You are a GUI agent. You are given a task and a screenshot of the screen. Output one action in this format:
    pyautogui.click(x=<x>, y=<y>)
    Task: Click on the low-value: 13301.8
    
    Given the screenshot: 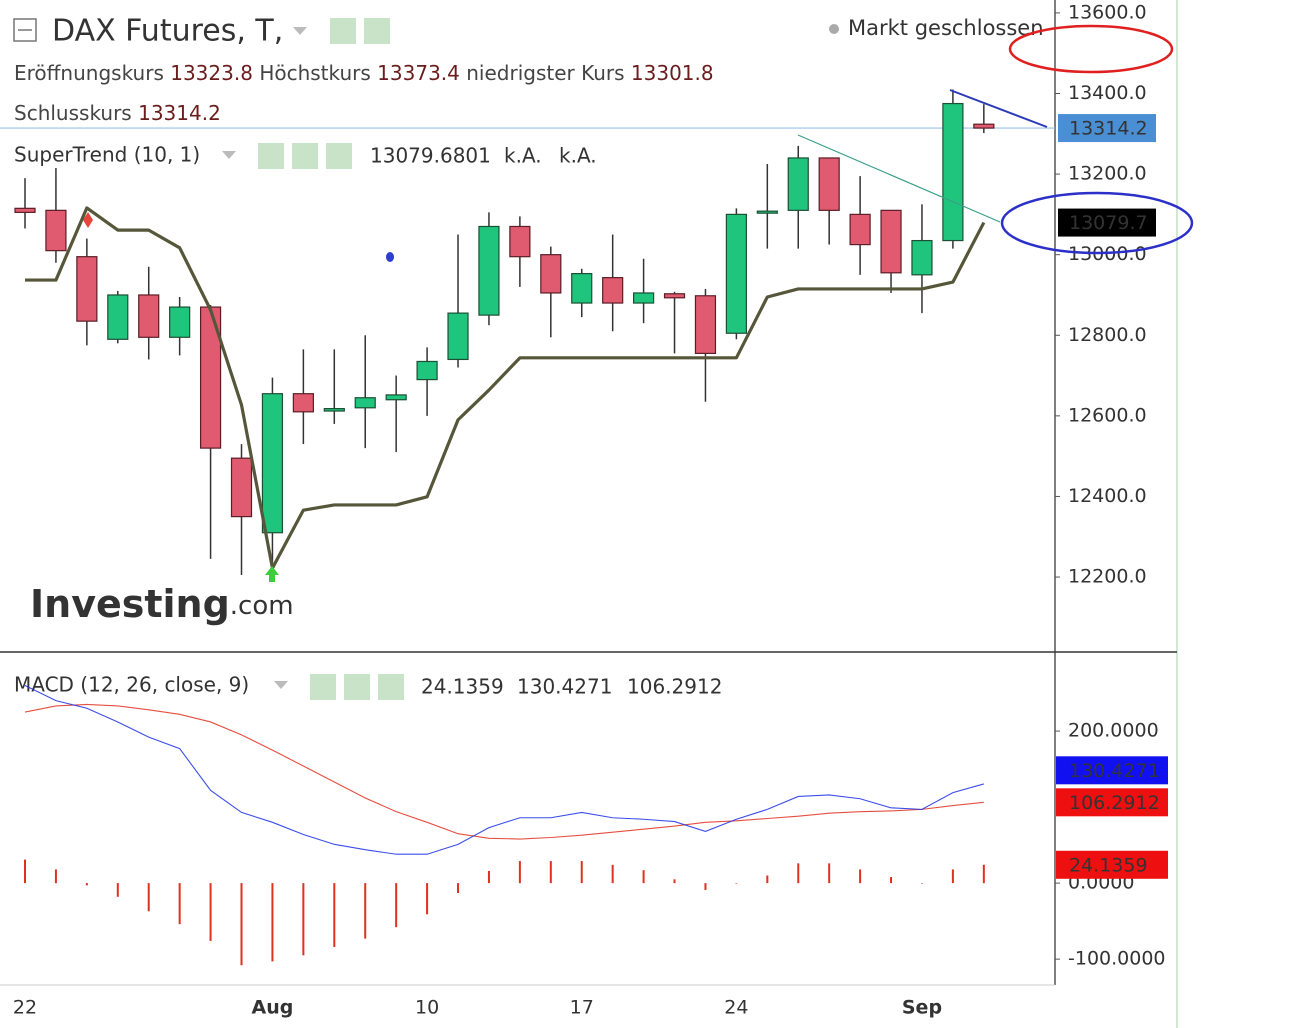 What is the action you would take?
    pyautogui.click(x=672, y=73)
    